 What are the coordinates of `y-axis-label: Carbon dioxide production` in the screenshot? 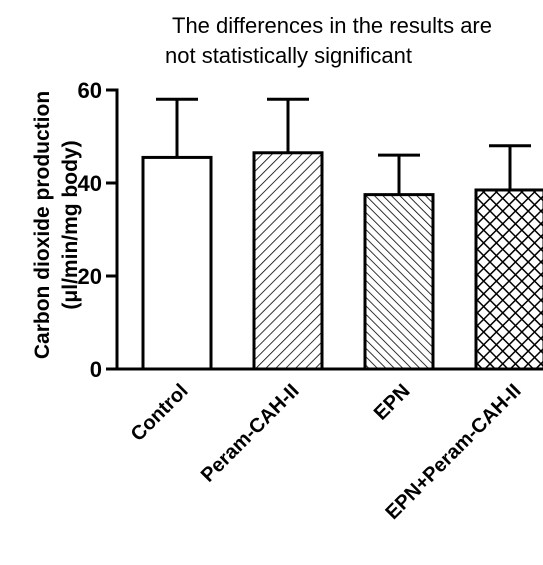 It's located at (42, 225).